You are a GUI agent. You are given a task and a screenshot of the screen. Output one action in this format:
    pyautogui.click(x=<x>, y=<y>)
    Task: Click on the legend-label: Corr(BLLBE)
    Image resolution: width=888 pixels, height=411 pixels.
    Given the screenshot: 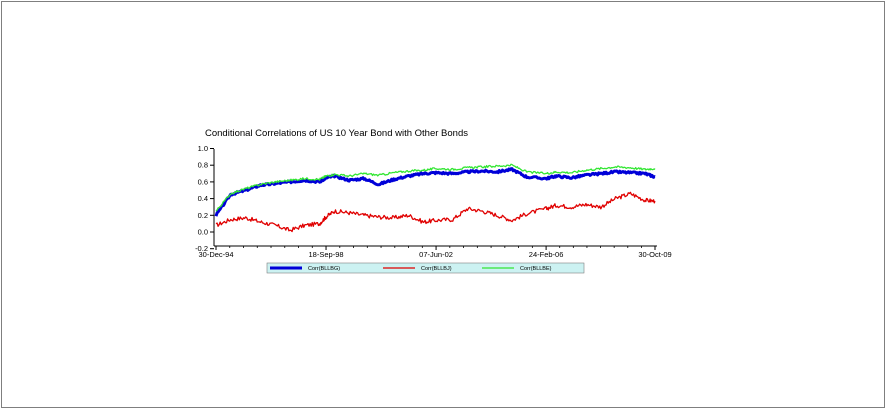 What is the action you would take?
    pyautogui.click(x=536, y=269)
    